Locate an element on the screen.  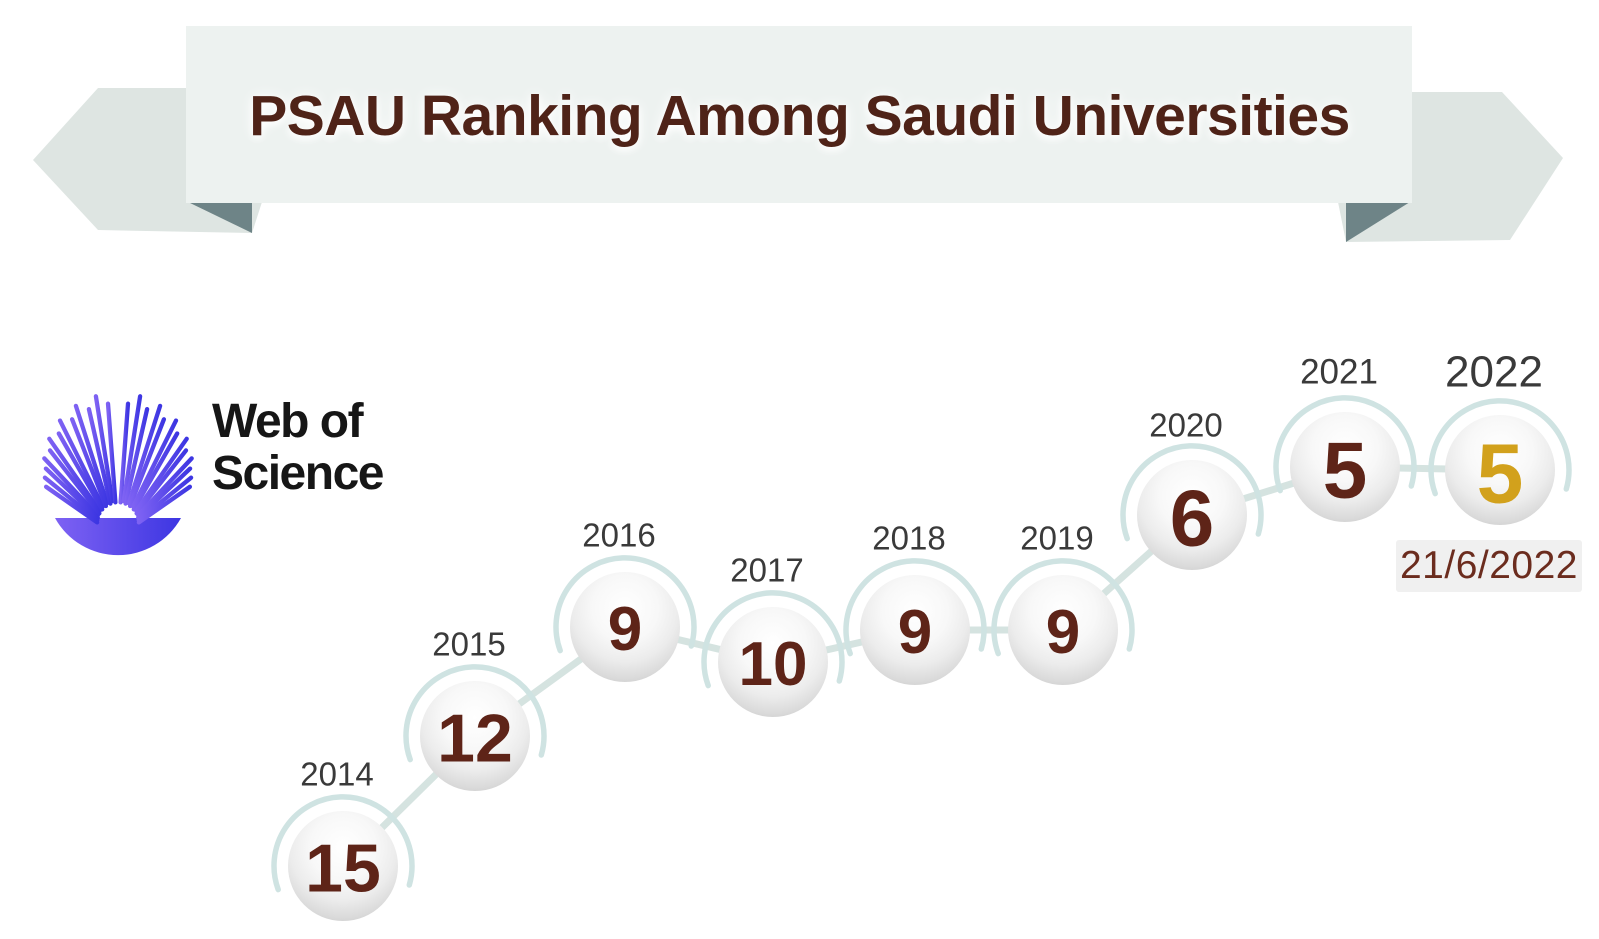
swoosh-arc-2022 is located at coordinates (1500, 447).